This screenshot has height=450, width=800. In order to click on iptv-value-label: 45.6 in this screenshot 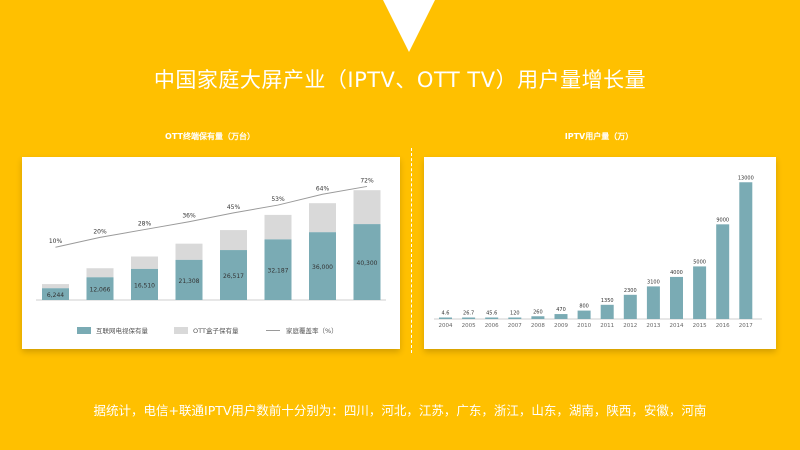, I will do `click(491, 314)`.